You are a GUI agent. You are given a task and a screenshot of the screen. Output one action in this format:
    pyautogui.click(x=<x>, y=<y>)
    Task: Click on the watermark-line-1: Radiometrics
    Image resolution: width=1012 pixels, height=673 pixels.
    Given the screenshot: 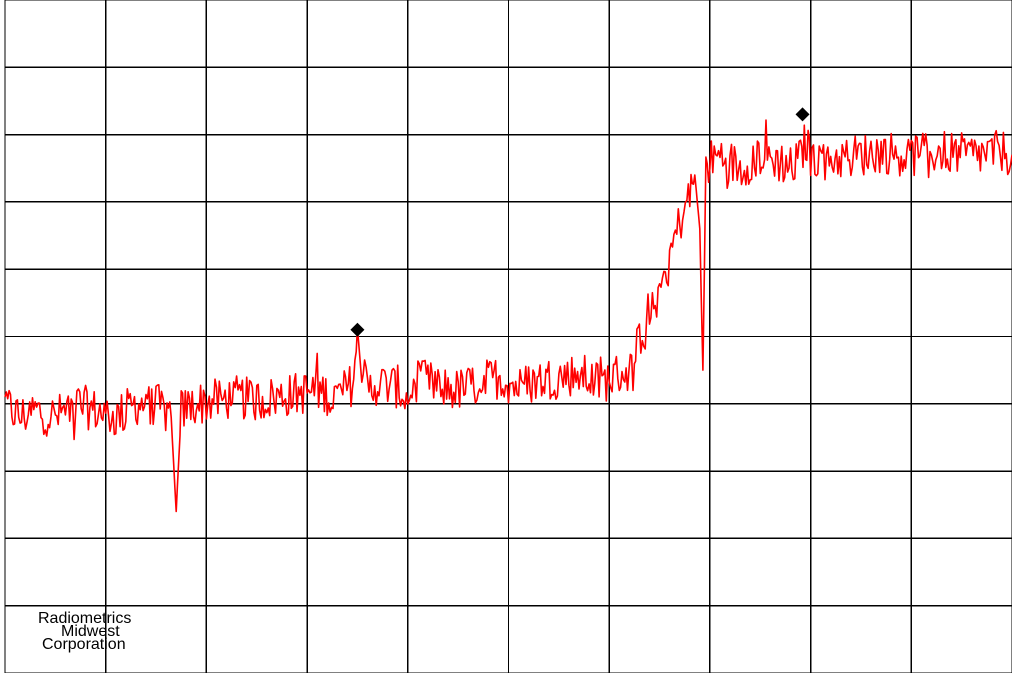 What is the action you would take?
    pyautogui.click(x=85, y=618)
    